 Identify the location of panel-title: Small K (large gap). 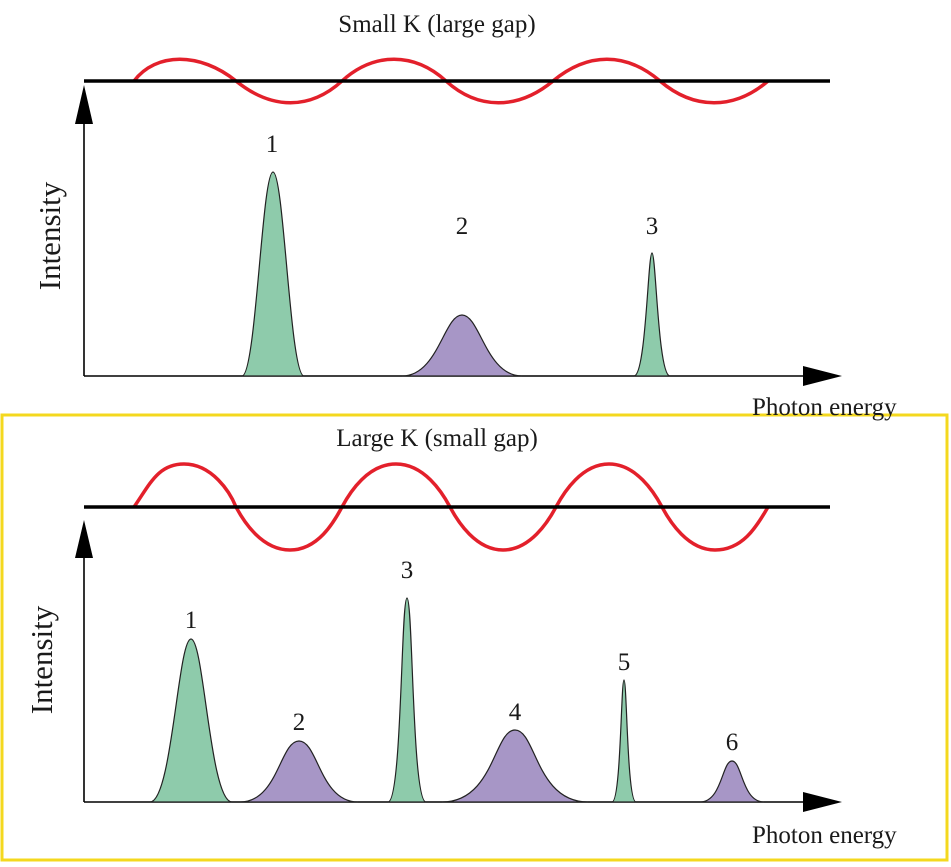
(436, 24).